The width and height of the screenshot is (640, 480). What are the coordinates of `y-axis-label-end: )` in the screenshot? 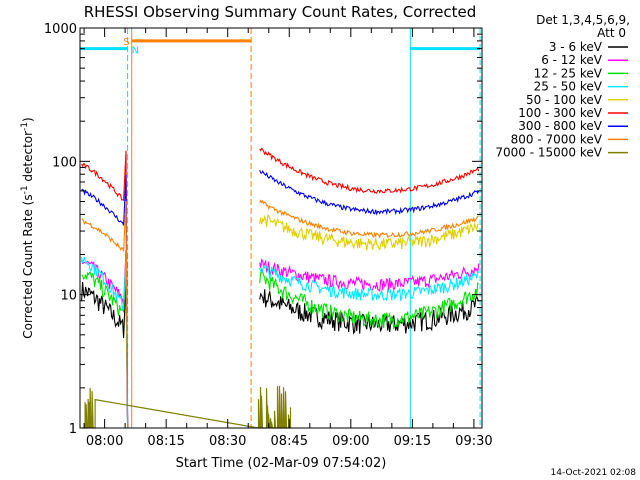 It's located at (28, 119).